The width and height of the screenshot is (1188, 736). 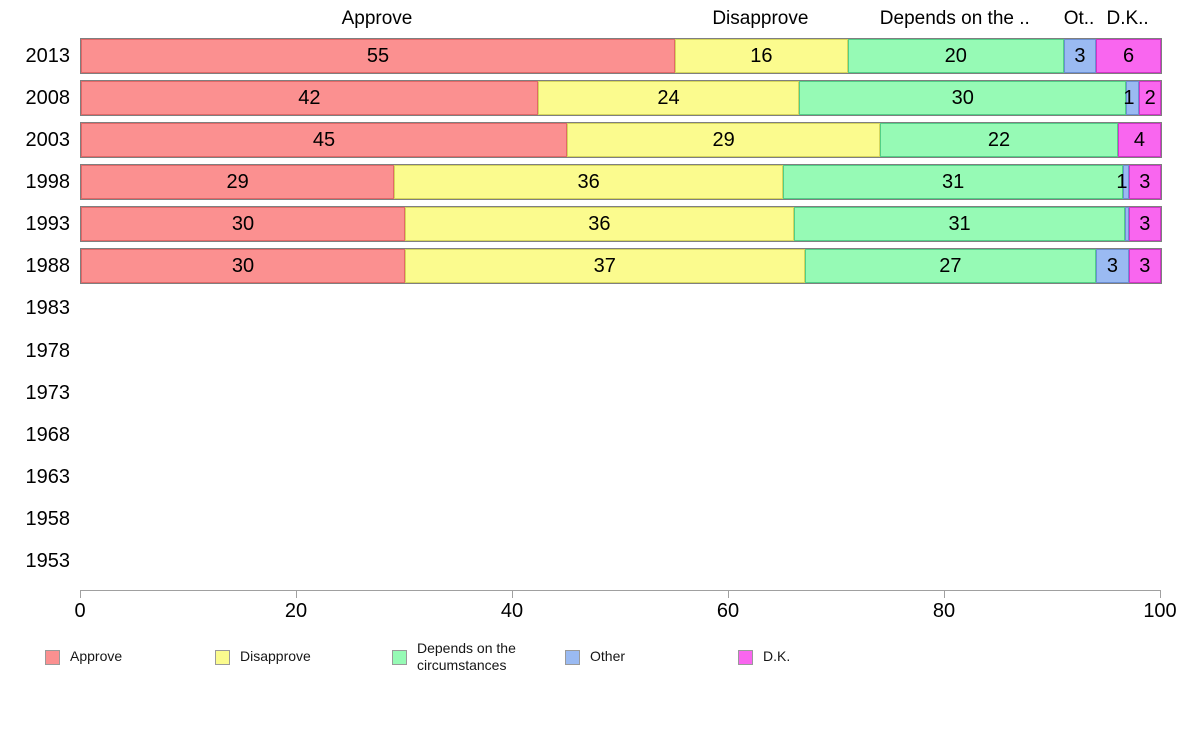 What do you see at coordinates (466, 656) in the screenshot?
I see `legend-label: Depends on the circumstances` at bounding box center [466, 656].